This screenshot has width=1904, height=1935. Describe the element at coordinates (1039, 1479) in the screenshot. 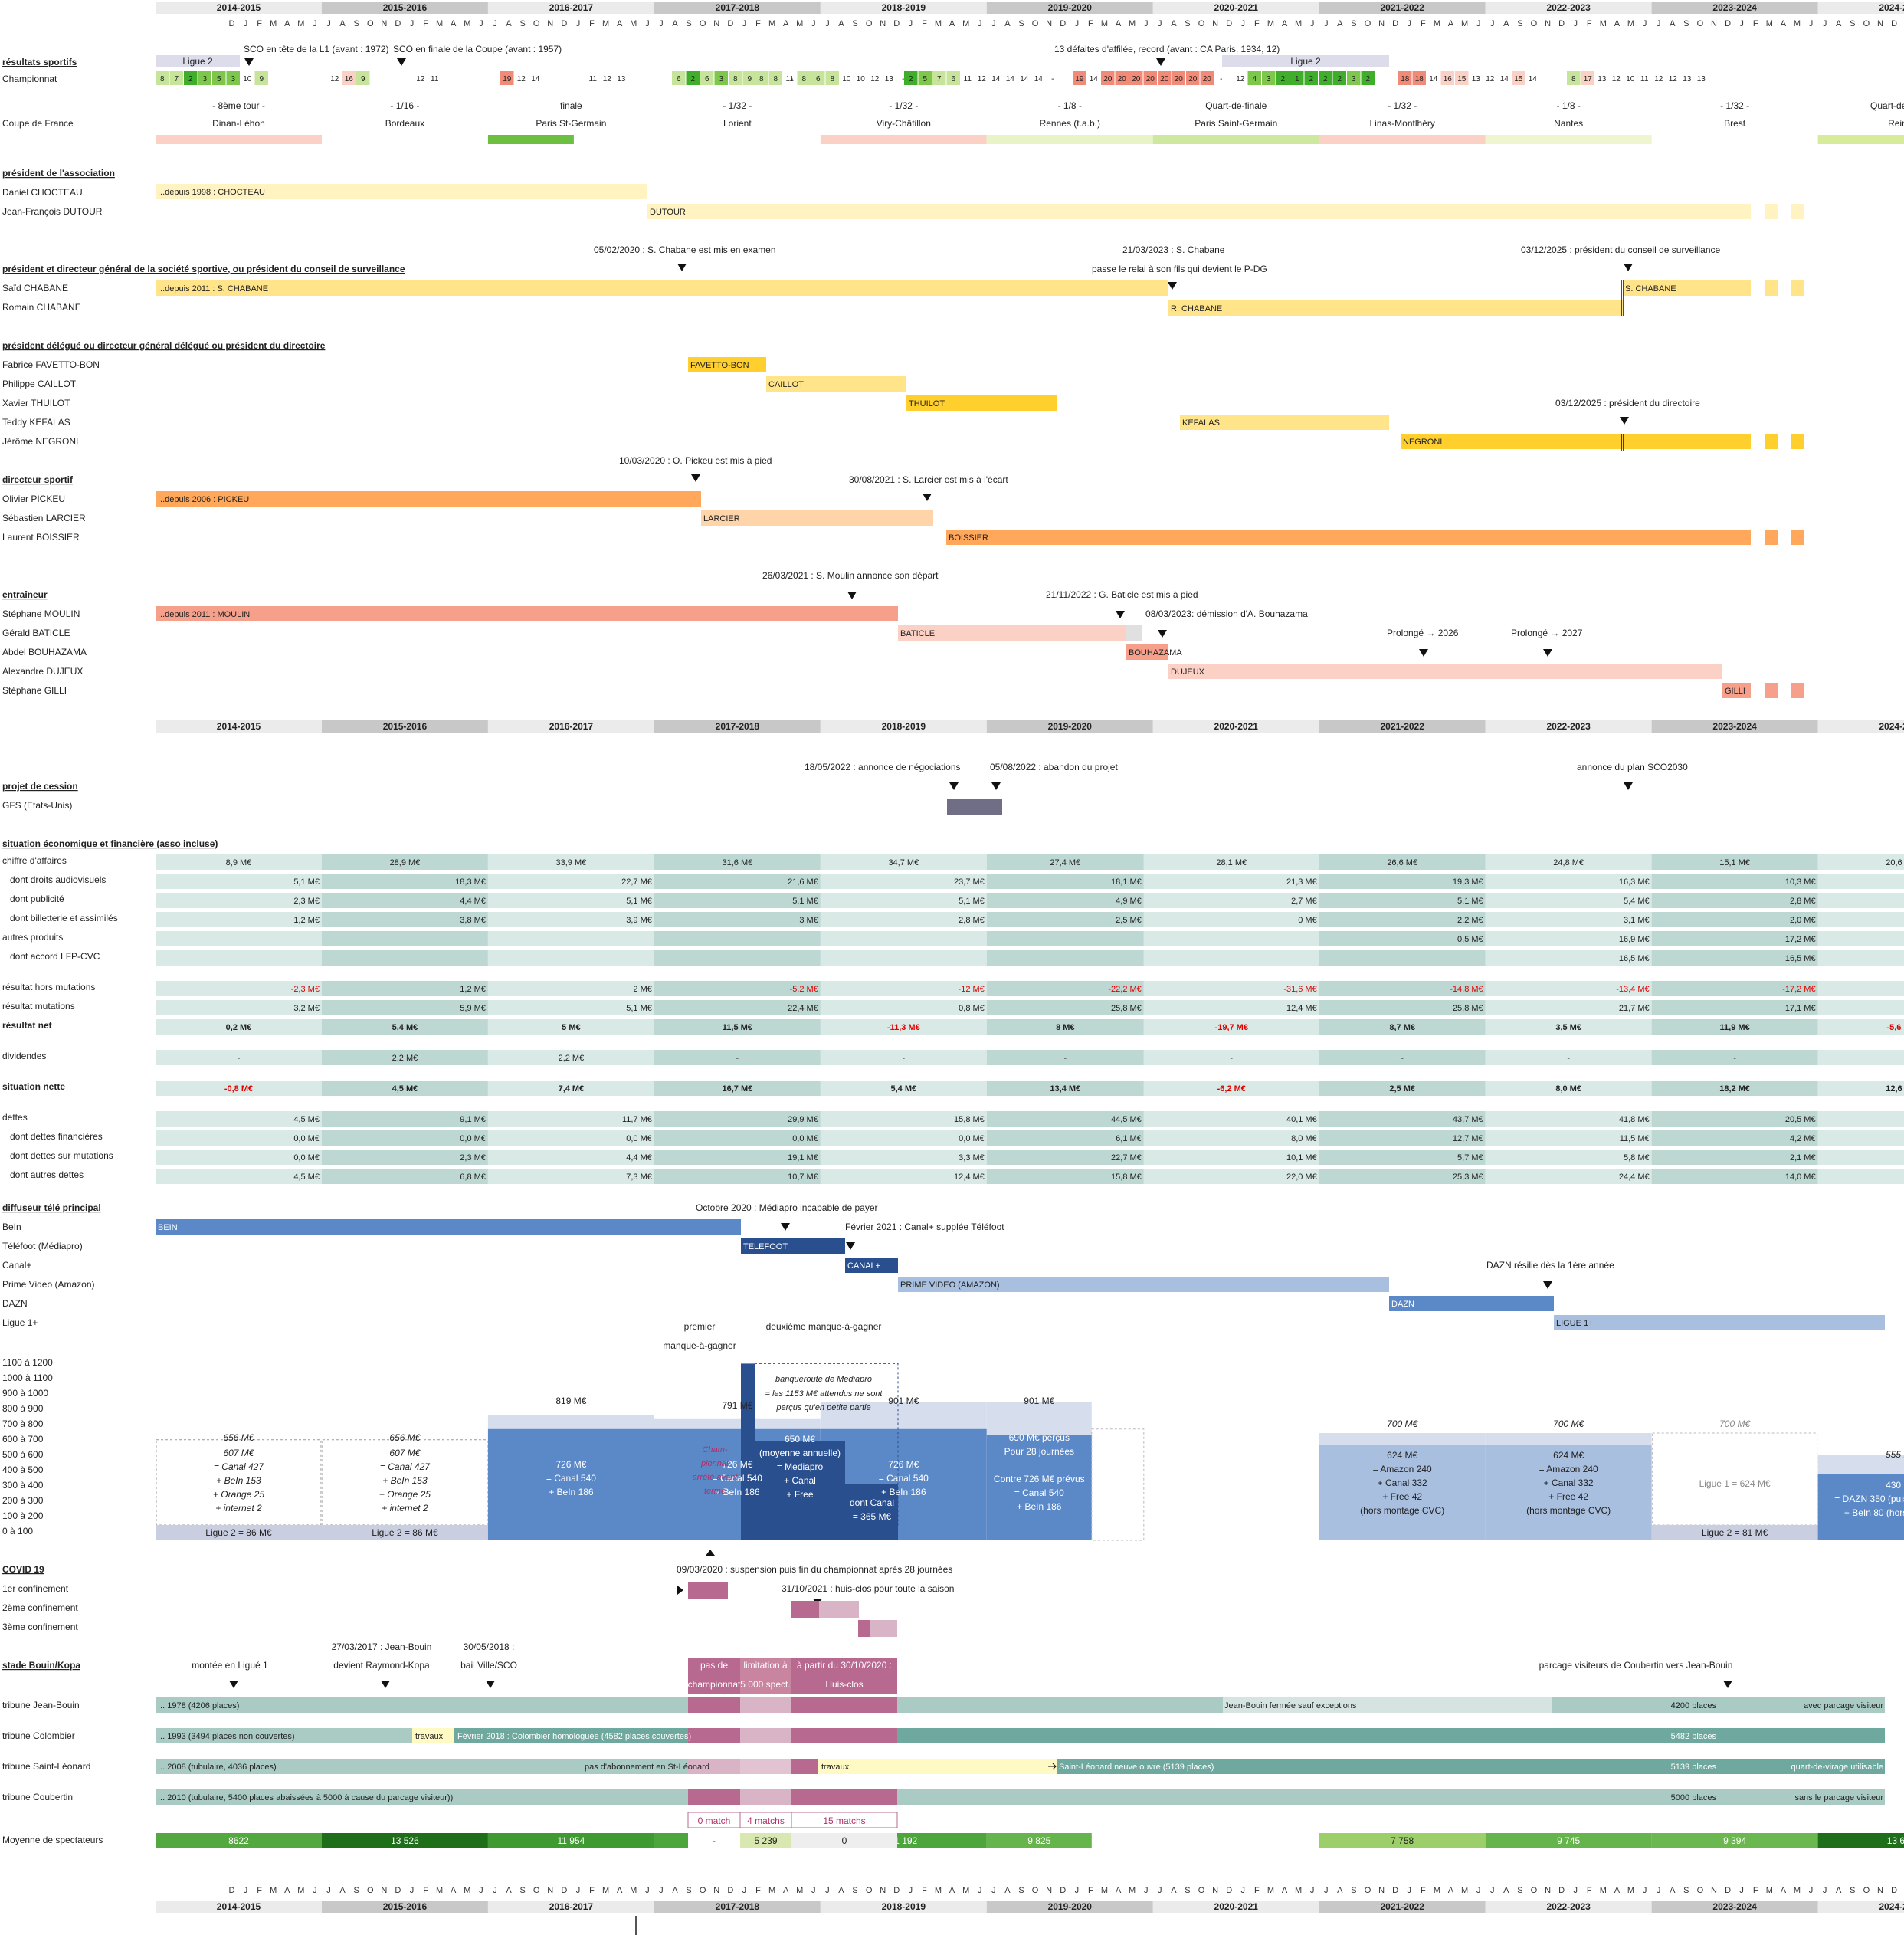

I see `rights-detail: Contre 726 M€ prévus` at that location.